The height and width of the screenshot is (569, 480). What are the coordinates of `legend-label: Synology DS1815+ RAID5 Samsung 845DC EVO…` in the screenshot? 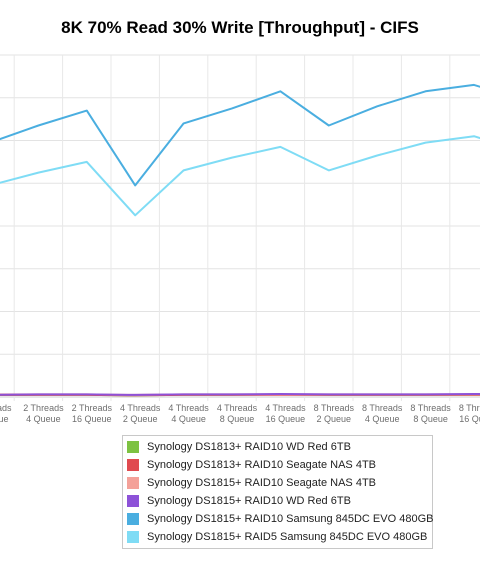 It's located at (287, 537).